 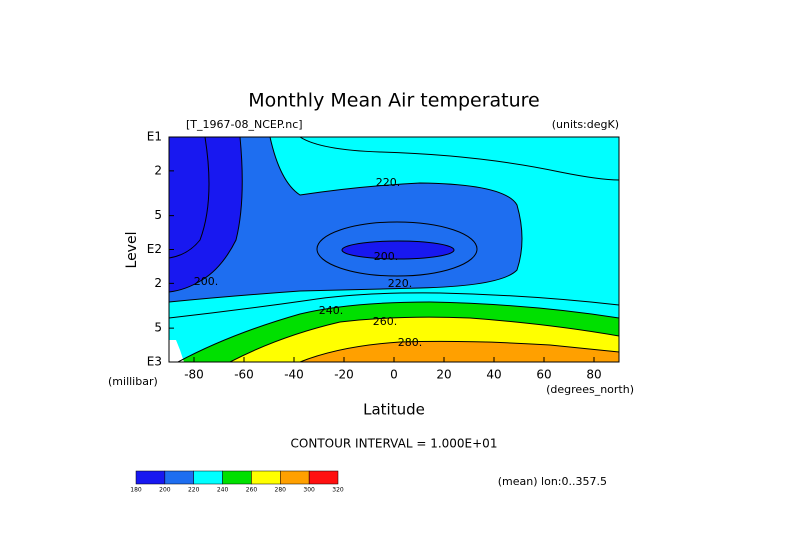 What do you see at coordinates (593, 375) in the screenshot?
I see `x-tick-label: 80` at bounding box center [593, 375].